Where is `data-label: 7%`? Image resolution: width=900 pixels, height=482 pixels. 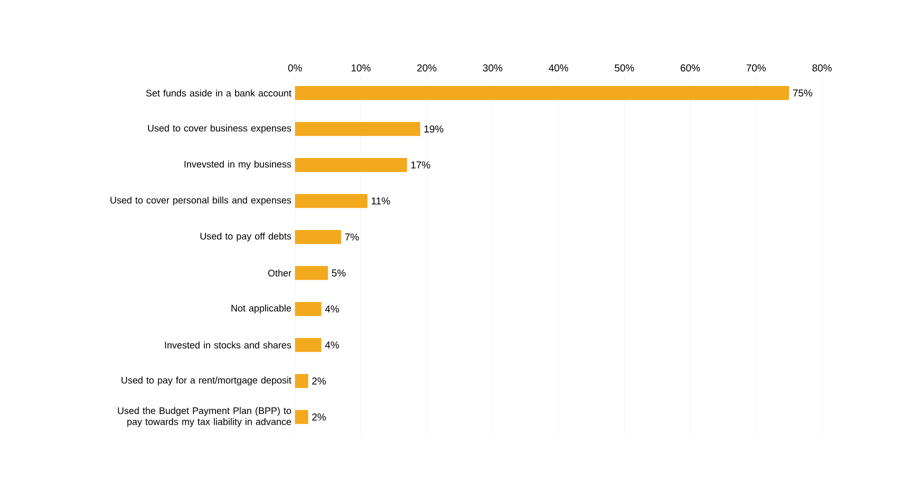 data-label: 7% is located at coordinates (352, 236).